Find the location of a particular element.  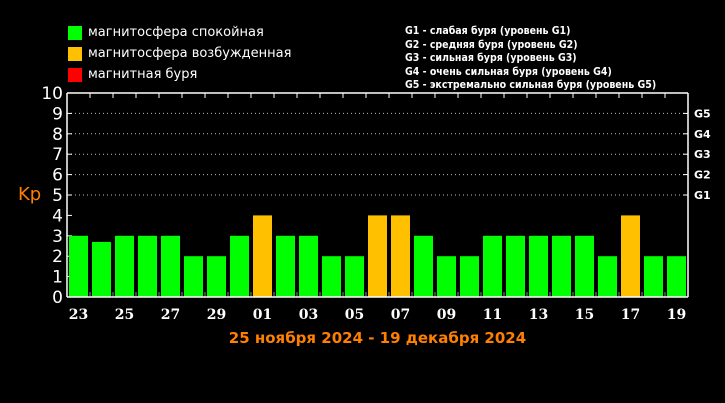

x-tick-label: 11 is located at coordinates (492, 315).